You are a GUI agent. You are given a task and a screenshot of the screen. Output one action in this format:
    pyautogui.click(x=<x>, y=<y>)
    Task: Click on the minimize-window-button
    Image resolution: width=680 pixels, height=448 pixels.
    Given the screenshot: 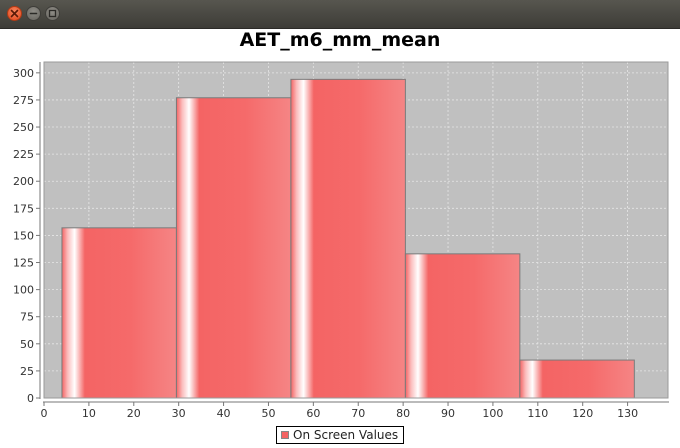 What is the action you would take?
    pyautogui.click(x=33, y=13)
    